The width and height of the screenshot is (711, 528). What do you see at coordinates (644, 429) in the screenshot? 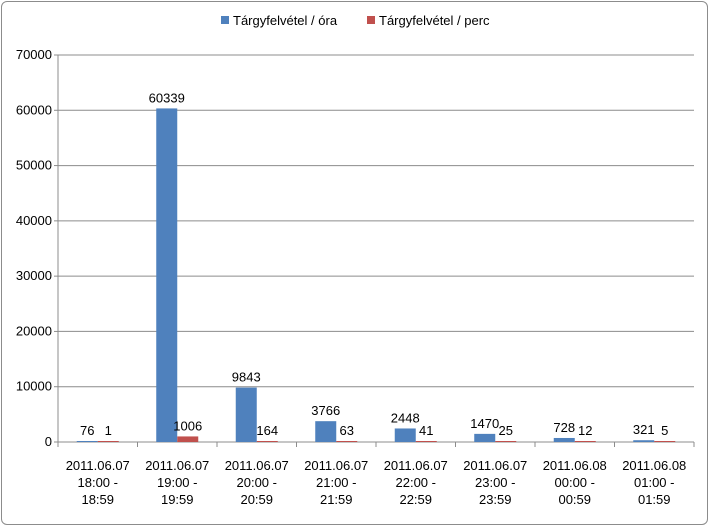
I see `data-label: 321` at bounding box center [644, 429].